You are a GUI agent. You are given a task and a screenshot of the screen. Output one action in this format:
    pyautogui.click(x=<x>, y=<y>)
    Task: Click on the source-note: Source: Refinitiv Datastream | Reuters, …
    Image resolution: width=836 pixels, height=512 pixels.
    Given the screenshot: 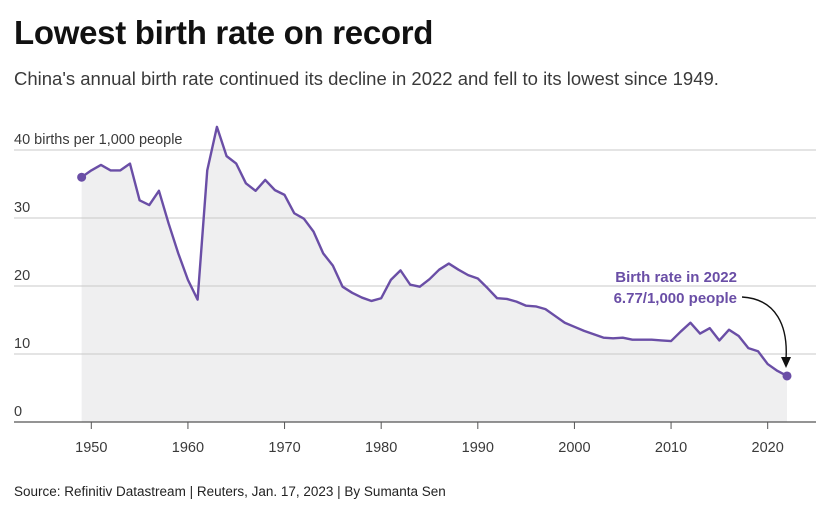 What is the action you would take?
    pyautogui.click(x=230, y=491)
    